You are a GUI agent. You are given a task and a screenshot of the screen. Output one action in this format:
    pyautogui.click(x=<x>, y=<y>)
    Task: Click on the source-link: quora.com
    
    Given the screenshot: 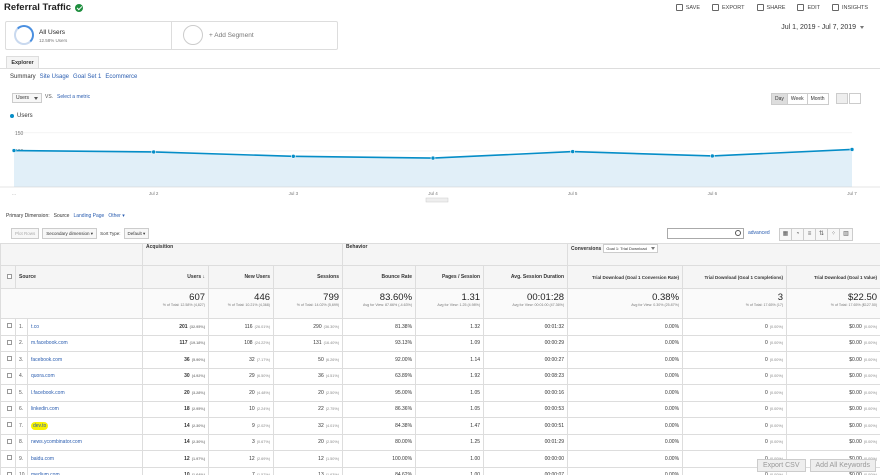 What is the action you would take?
    pyautogui.click(x=85, y=376)
    